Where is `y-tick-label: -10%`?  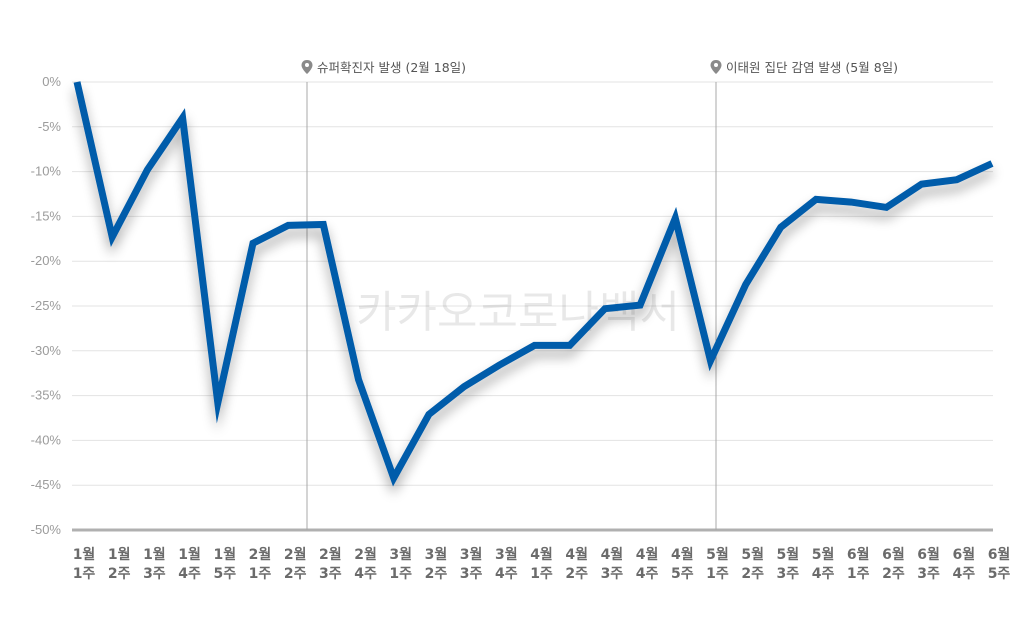 y-tick-label: -10% is located at coordinates (46, 171).